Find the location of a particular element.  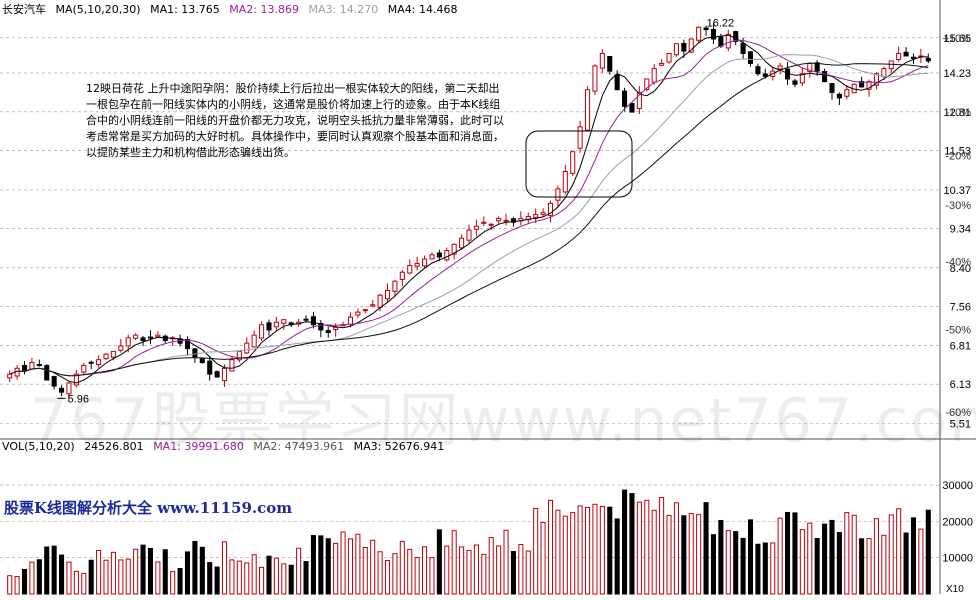

pct-tick-label: +10% is located at coordinates (957, 39).